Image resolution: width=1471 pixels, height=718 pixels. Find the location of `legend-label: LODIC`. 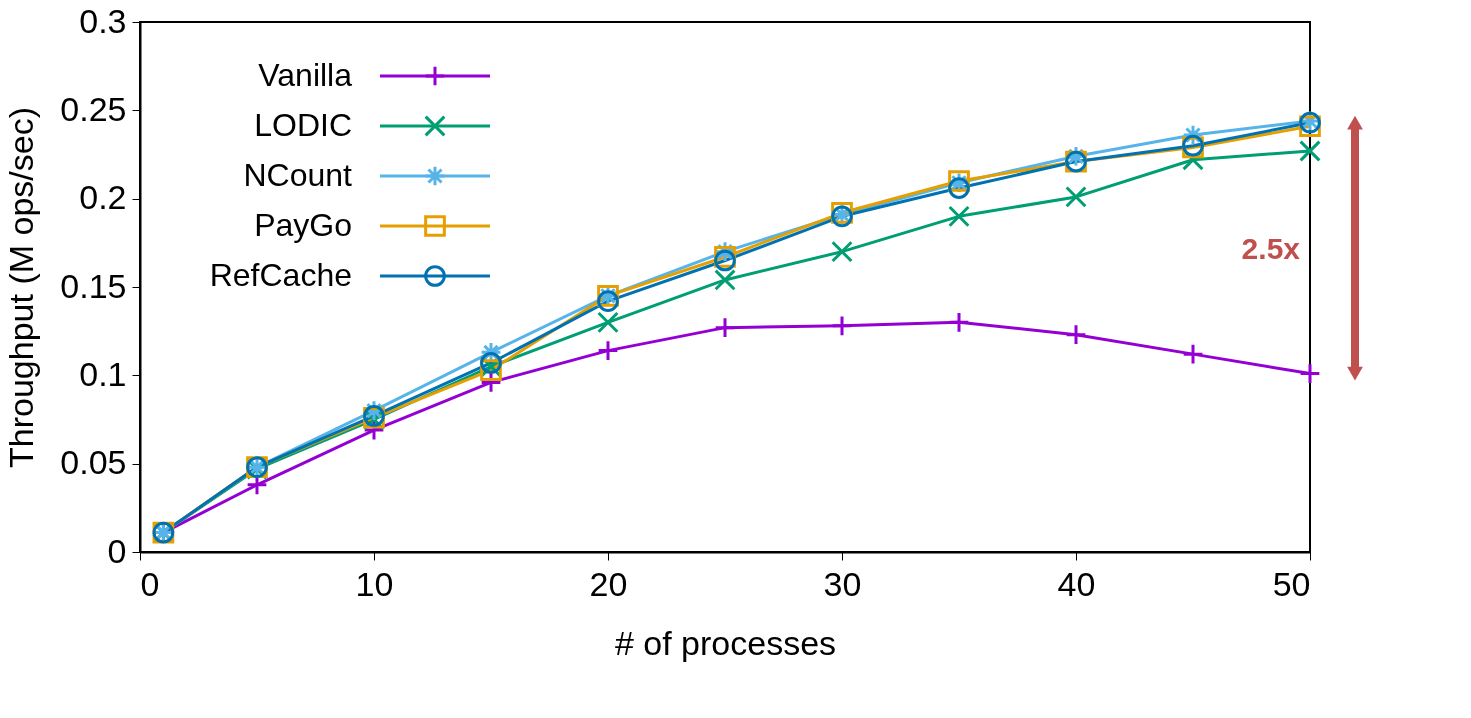

legend-label: LODIC is located at coordinates (303, 125).